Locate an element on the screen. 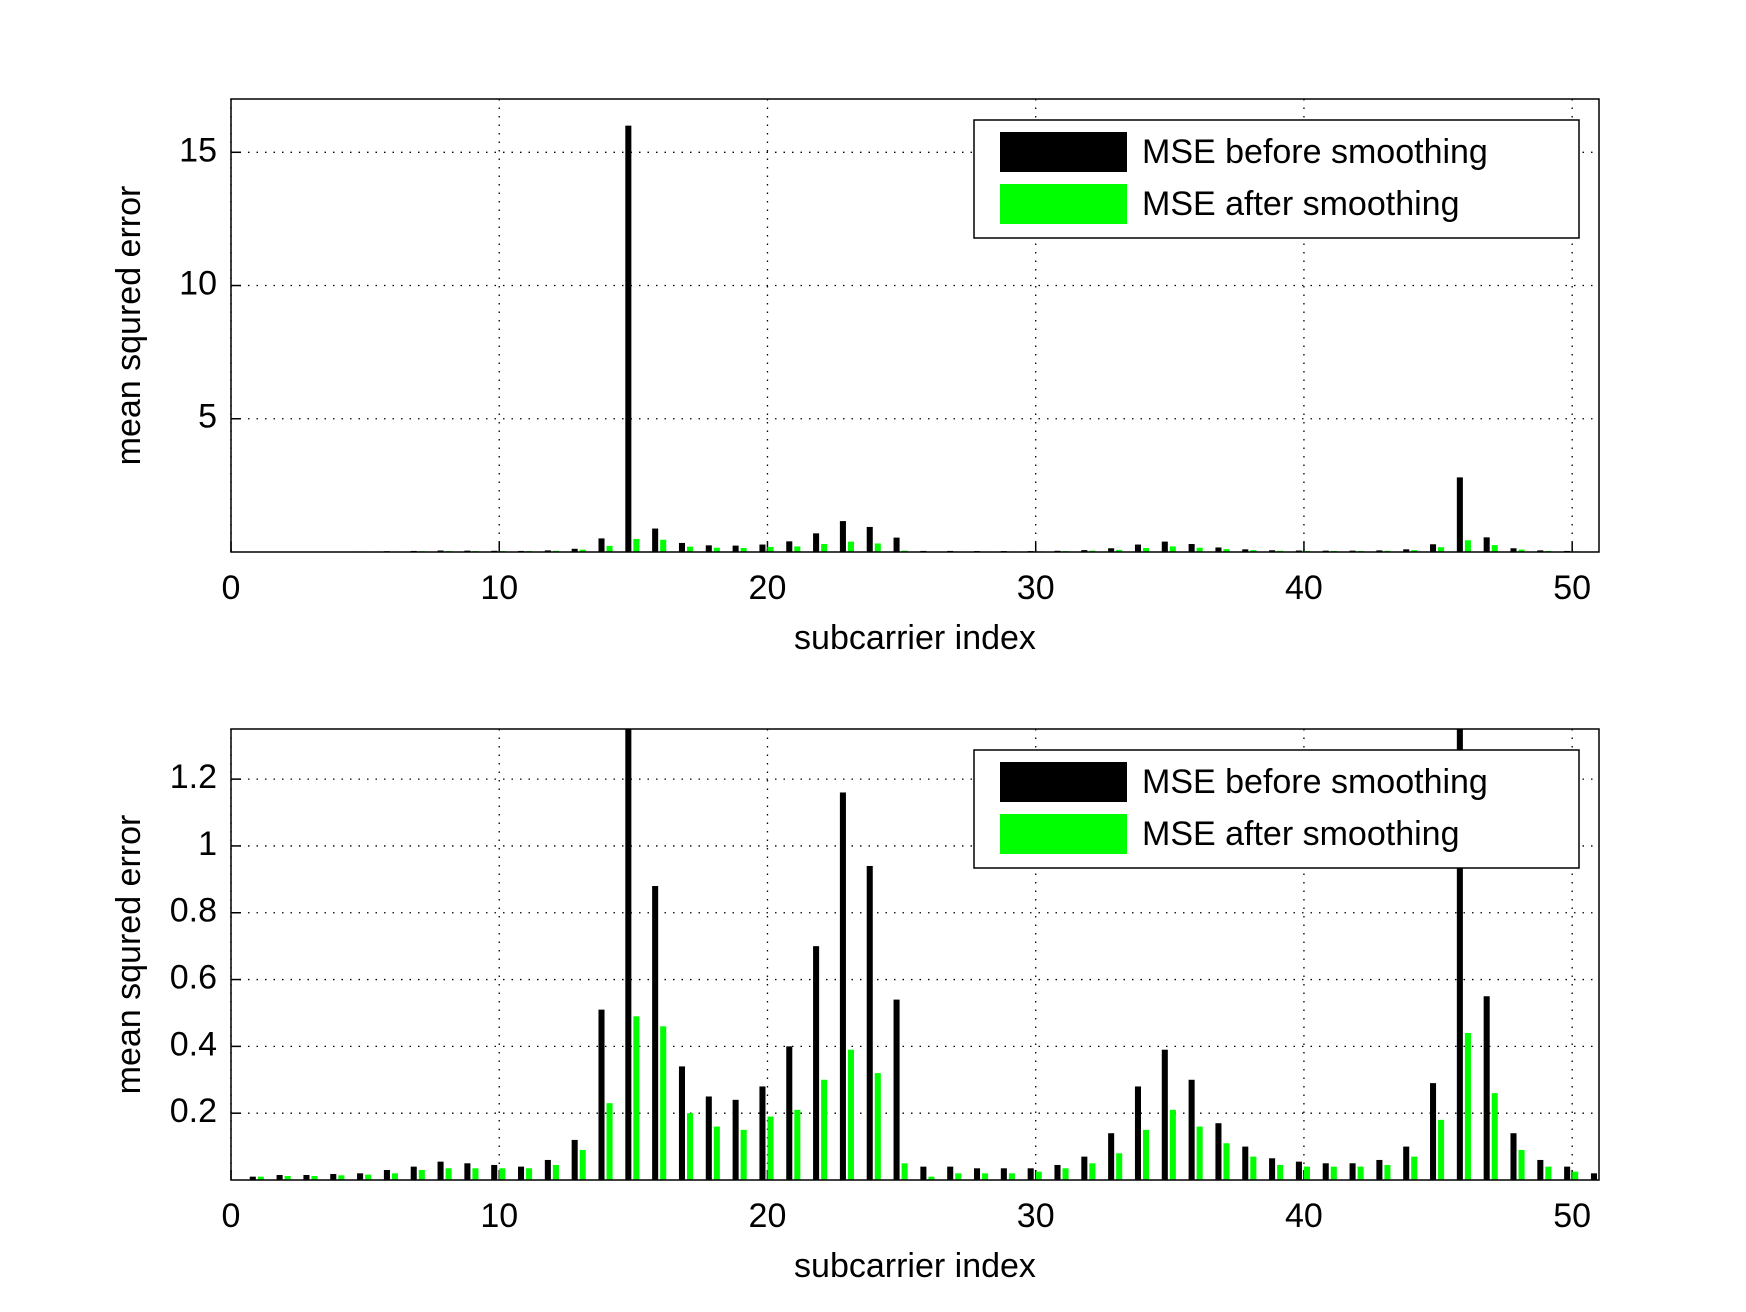  x-tick-label: 0 is located at coordinates (231, 588).